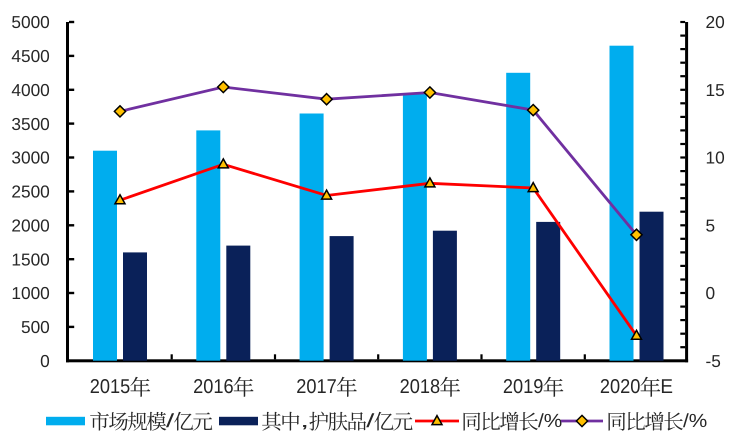 Image resolution: width=738 pixels, height=444 pixels. I want to click on svg-text: 20, so click(715, 22).